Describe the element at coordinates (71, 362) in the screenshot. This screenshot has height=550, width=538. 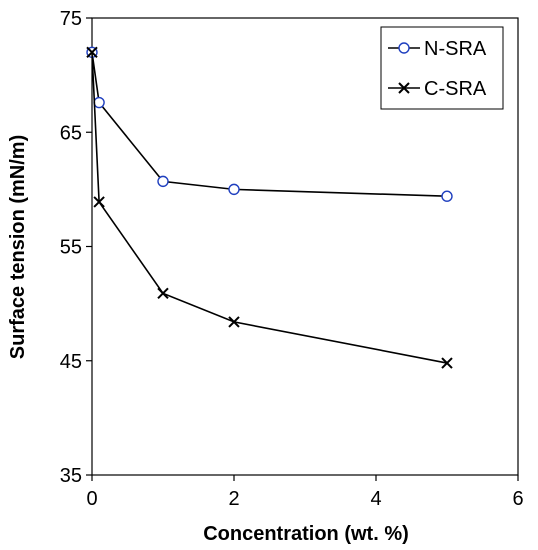
I see `y-tick-label: 45` at that location.